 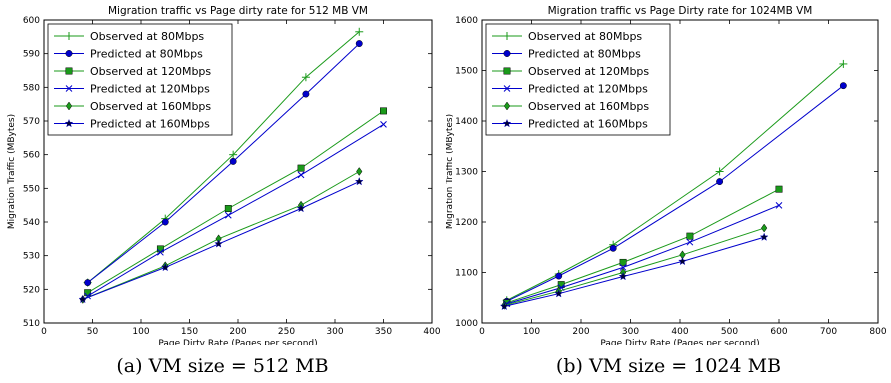 What do you see at coordinates (466, 324) in the screenshot?
I see `chart-b-ytick-label: 1000` at bounding box center [466, 324].